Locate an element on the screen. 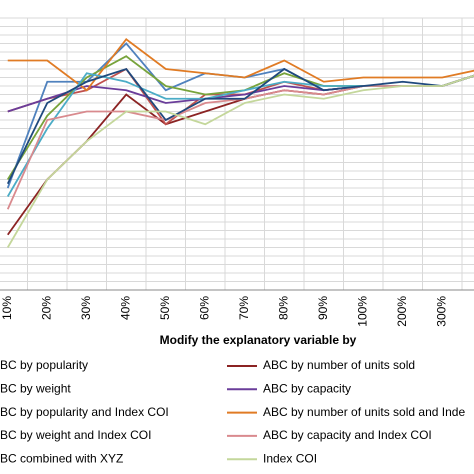 Image resolution: width=474 pixels, height=474 pixels. legend-label: ABC by number of units sold and Inde is located at coordinates (364, 412).